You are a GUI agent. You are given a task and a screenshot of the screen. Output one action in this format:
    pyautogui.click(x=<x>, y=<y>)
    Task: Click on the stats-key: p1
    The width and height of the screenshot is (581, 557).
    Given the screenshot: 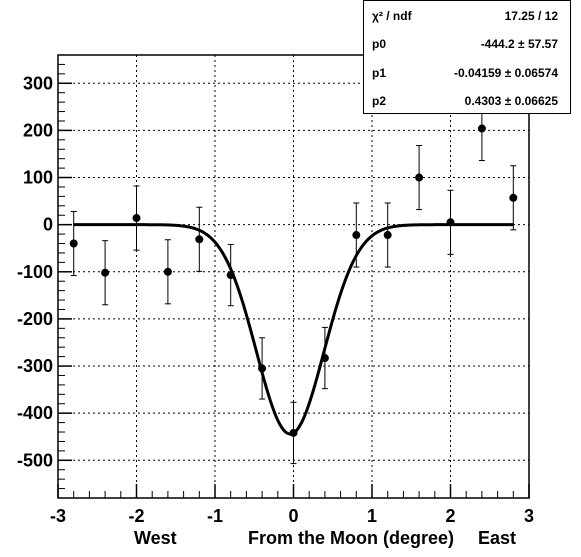 What is the action you would take?
    pyautogui.click(x=379, y=73)
    